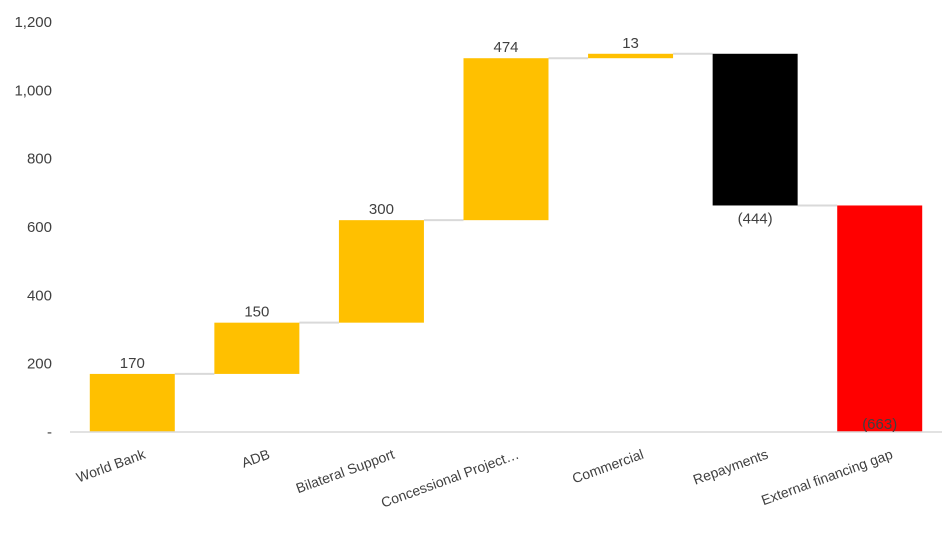  Describe the element at coordinates (730, 467) in the screenshot. I see `category-label: Repayments` at that location.